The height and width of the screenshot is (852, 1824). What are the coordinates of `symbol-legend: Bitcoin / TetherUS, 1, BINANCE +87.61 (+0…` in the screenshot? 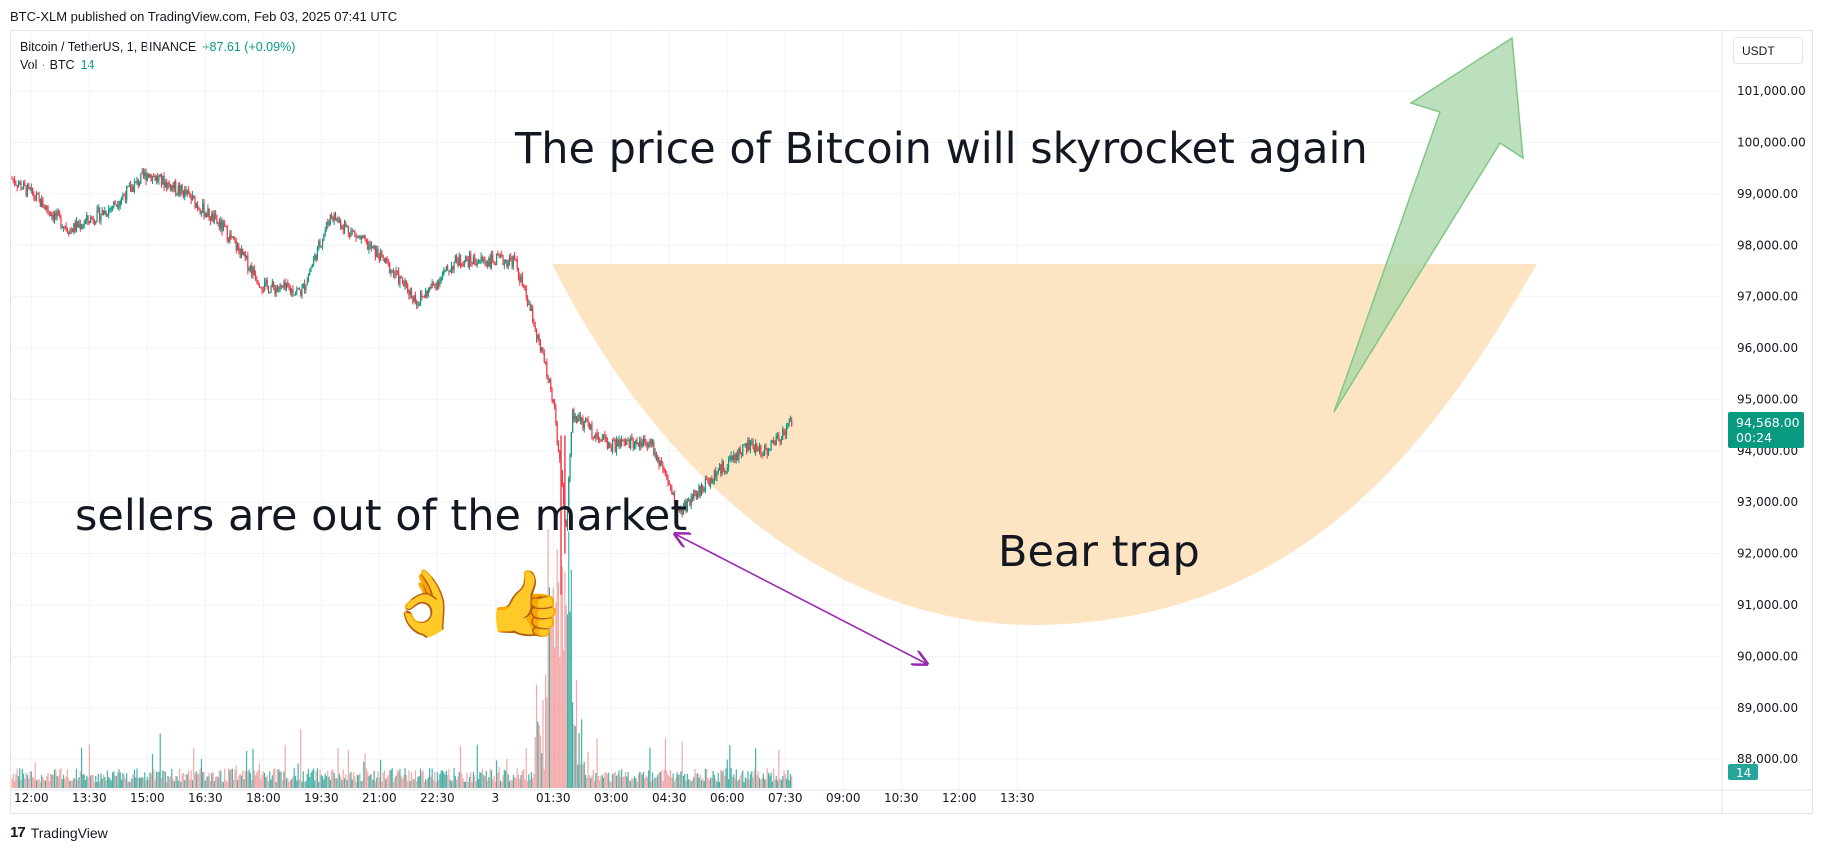 It's located at (157, 47).